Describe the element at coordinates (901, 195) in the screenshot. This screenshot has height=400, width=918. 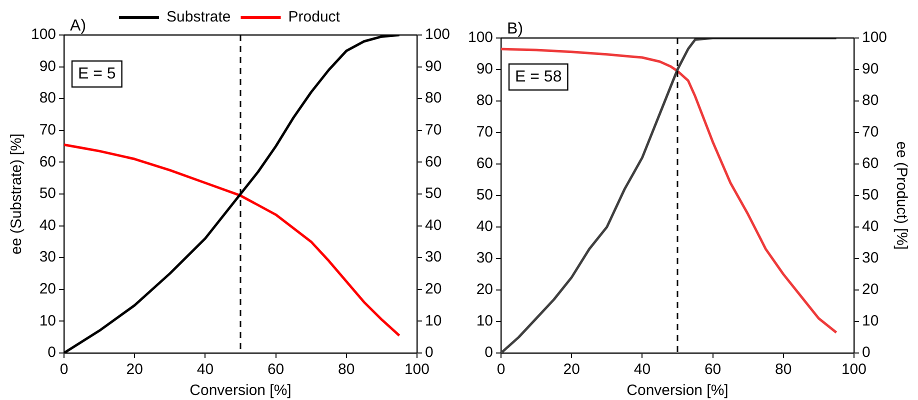
I see `y2-axis-title: ee (Product) [%]` at that location.